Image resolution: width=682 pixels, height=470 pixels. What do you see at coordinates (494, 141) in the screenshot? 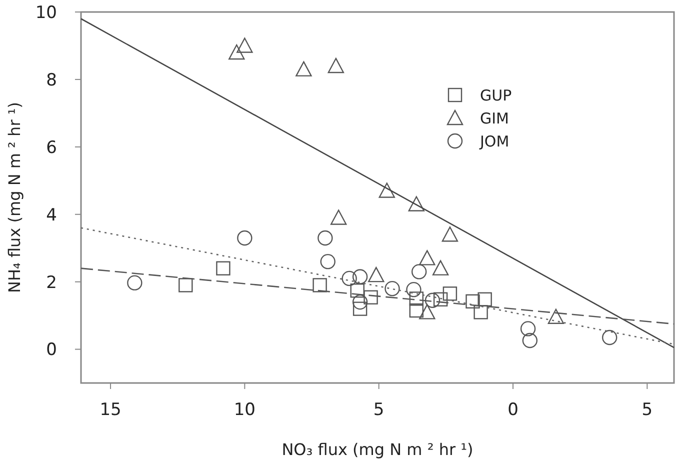
I see `legend-label: JOM` at bounding box center [494, 141].